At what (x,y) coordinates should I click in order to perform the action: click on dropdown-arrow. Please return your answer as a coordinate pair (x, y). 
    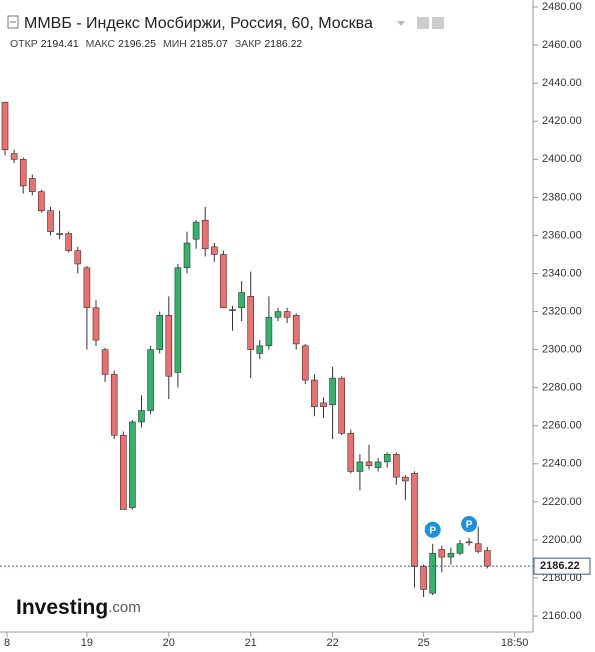
    Looking at the image, I should click on (401, 23).